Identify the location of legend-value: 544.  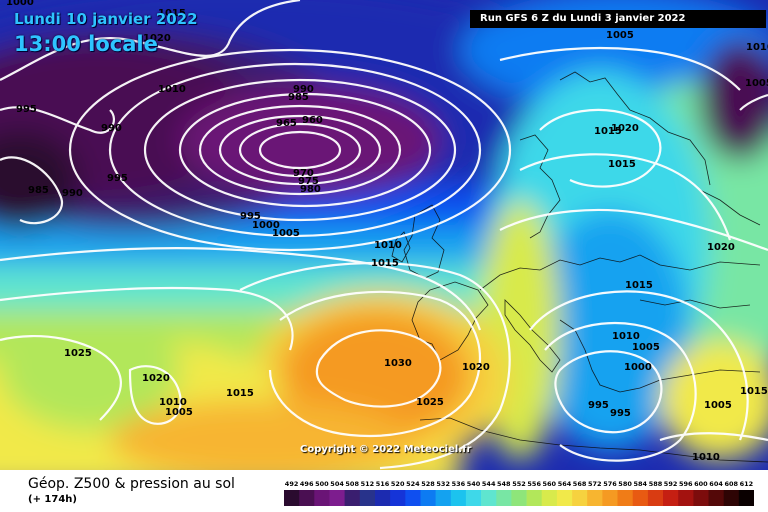
(489, 484).